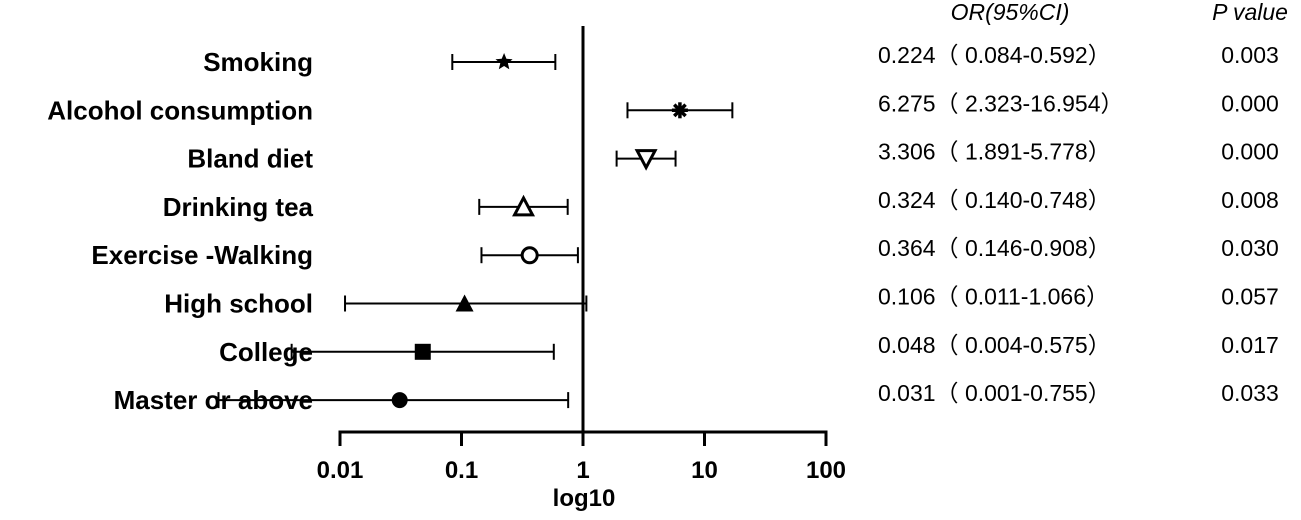  I want to click on point-triangle-up-open, so click(524, 205).